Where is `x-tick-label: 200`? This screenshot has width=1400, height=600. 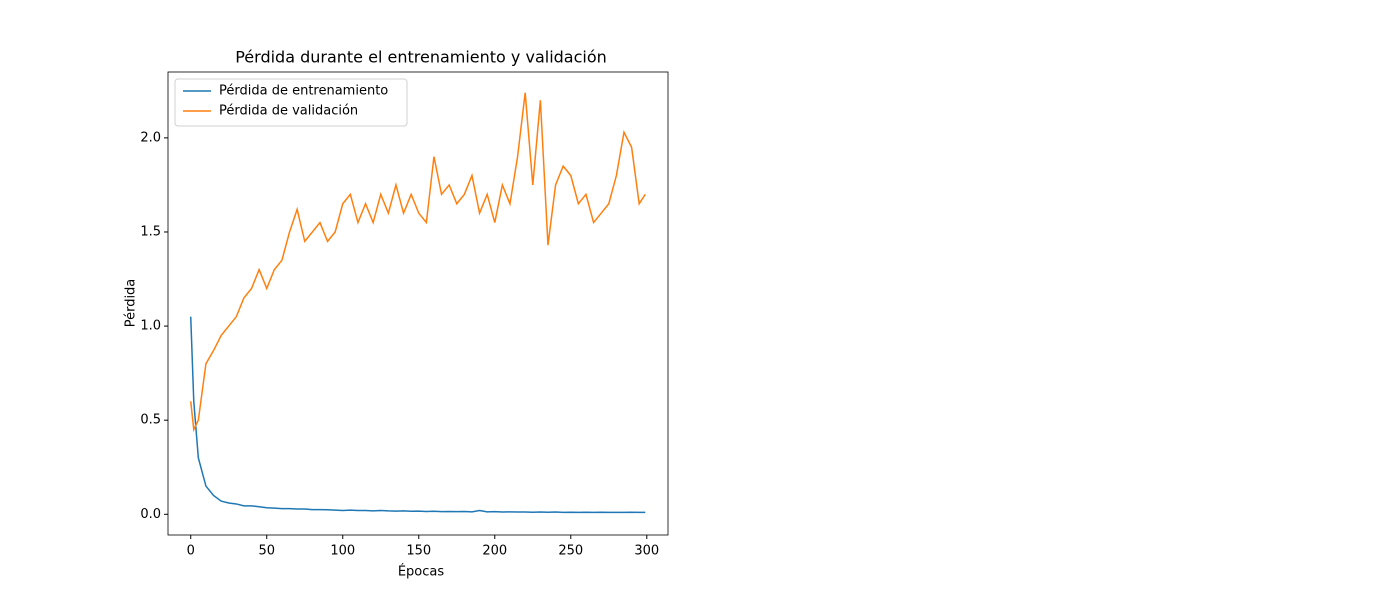 x-tick-label: 200 is located at coordinates (494, 551).